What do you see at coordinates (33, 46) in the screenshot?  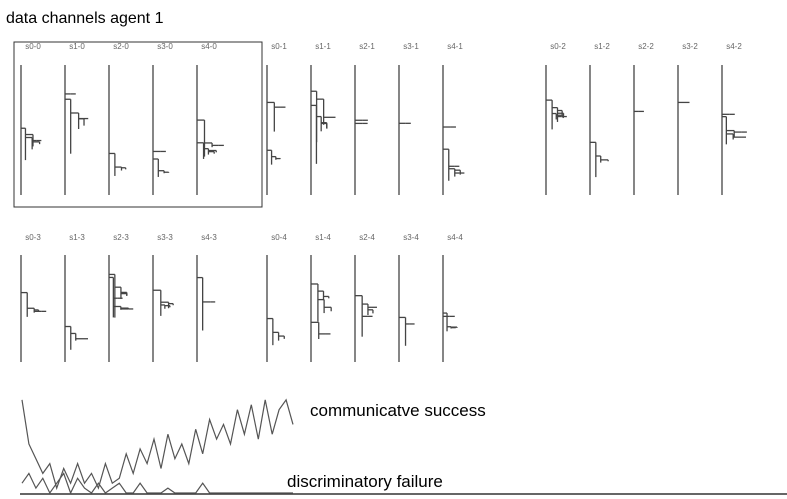 I see `tree-label: s0-0` at bounding box center [33, 46].